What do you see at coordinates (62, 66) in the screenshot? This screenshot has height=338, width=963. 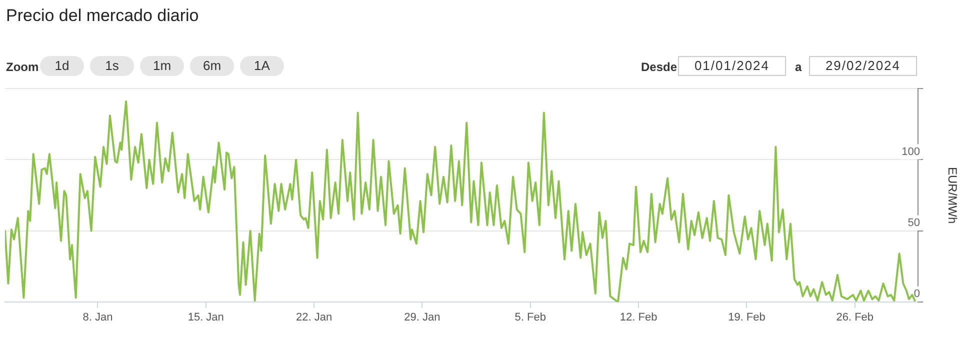 I see `zoom-button: 1d` at bounding box center [62, 66].